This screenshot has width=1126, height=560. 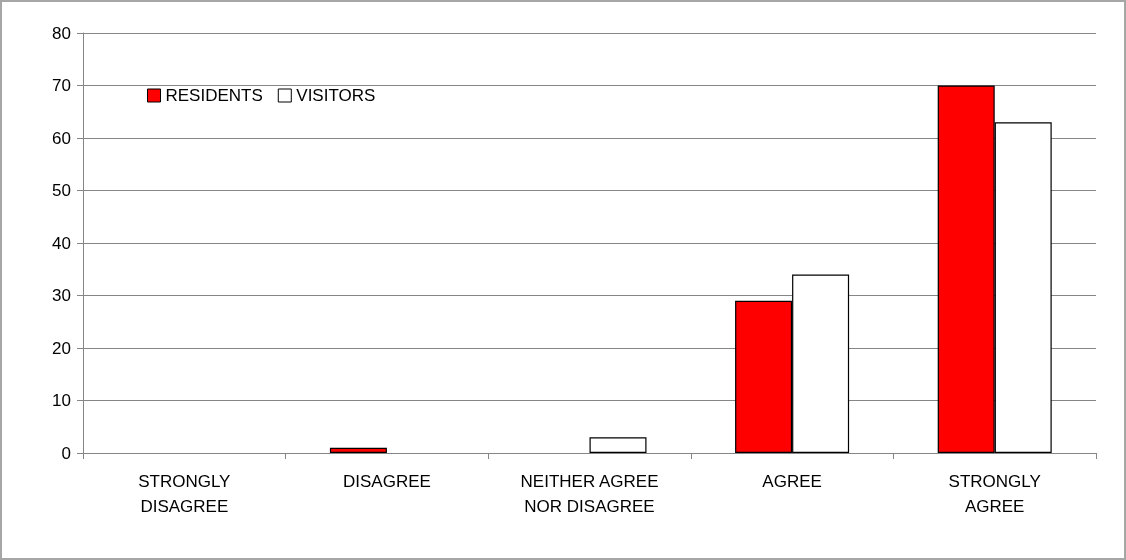 What do you see at coordinates (66, 453) in the screenshot?
I see `y-tick-label: 0` at bounding box center [66, 453].